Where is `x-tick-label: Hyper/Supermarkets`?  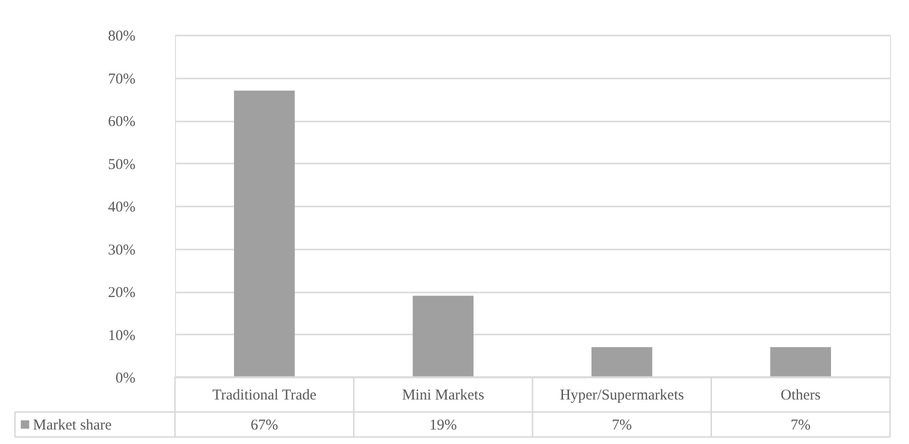
x-tick-label: Hyper/Supermarkets is located at coordinates (622, 396).